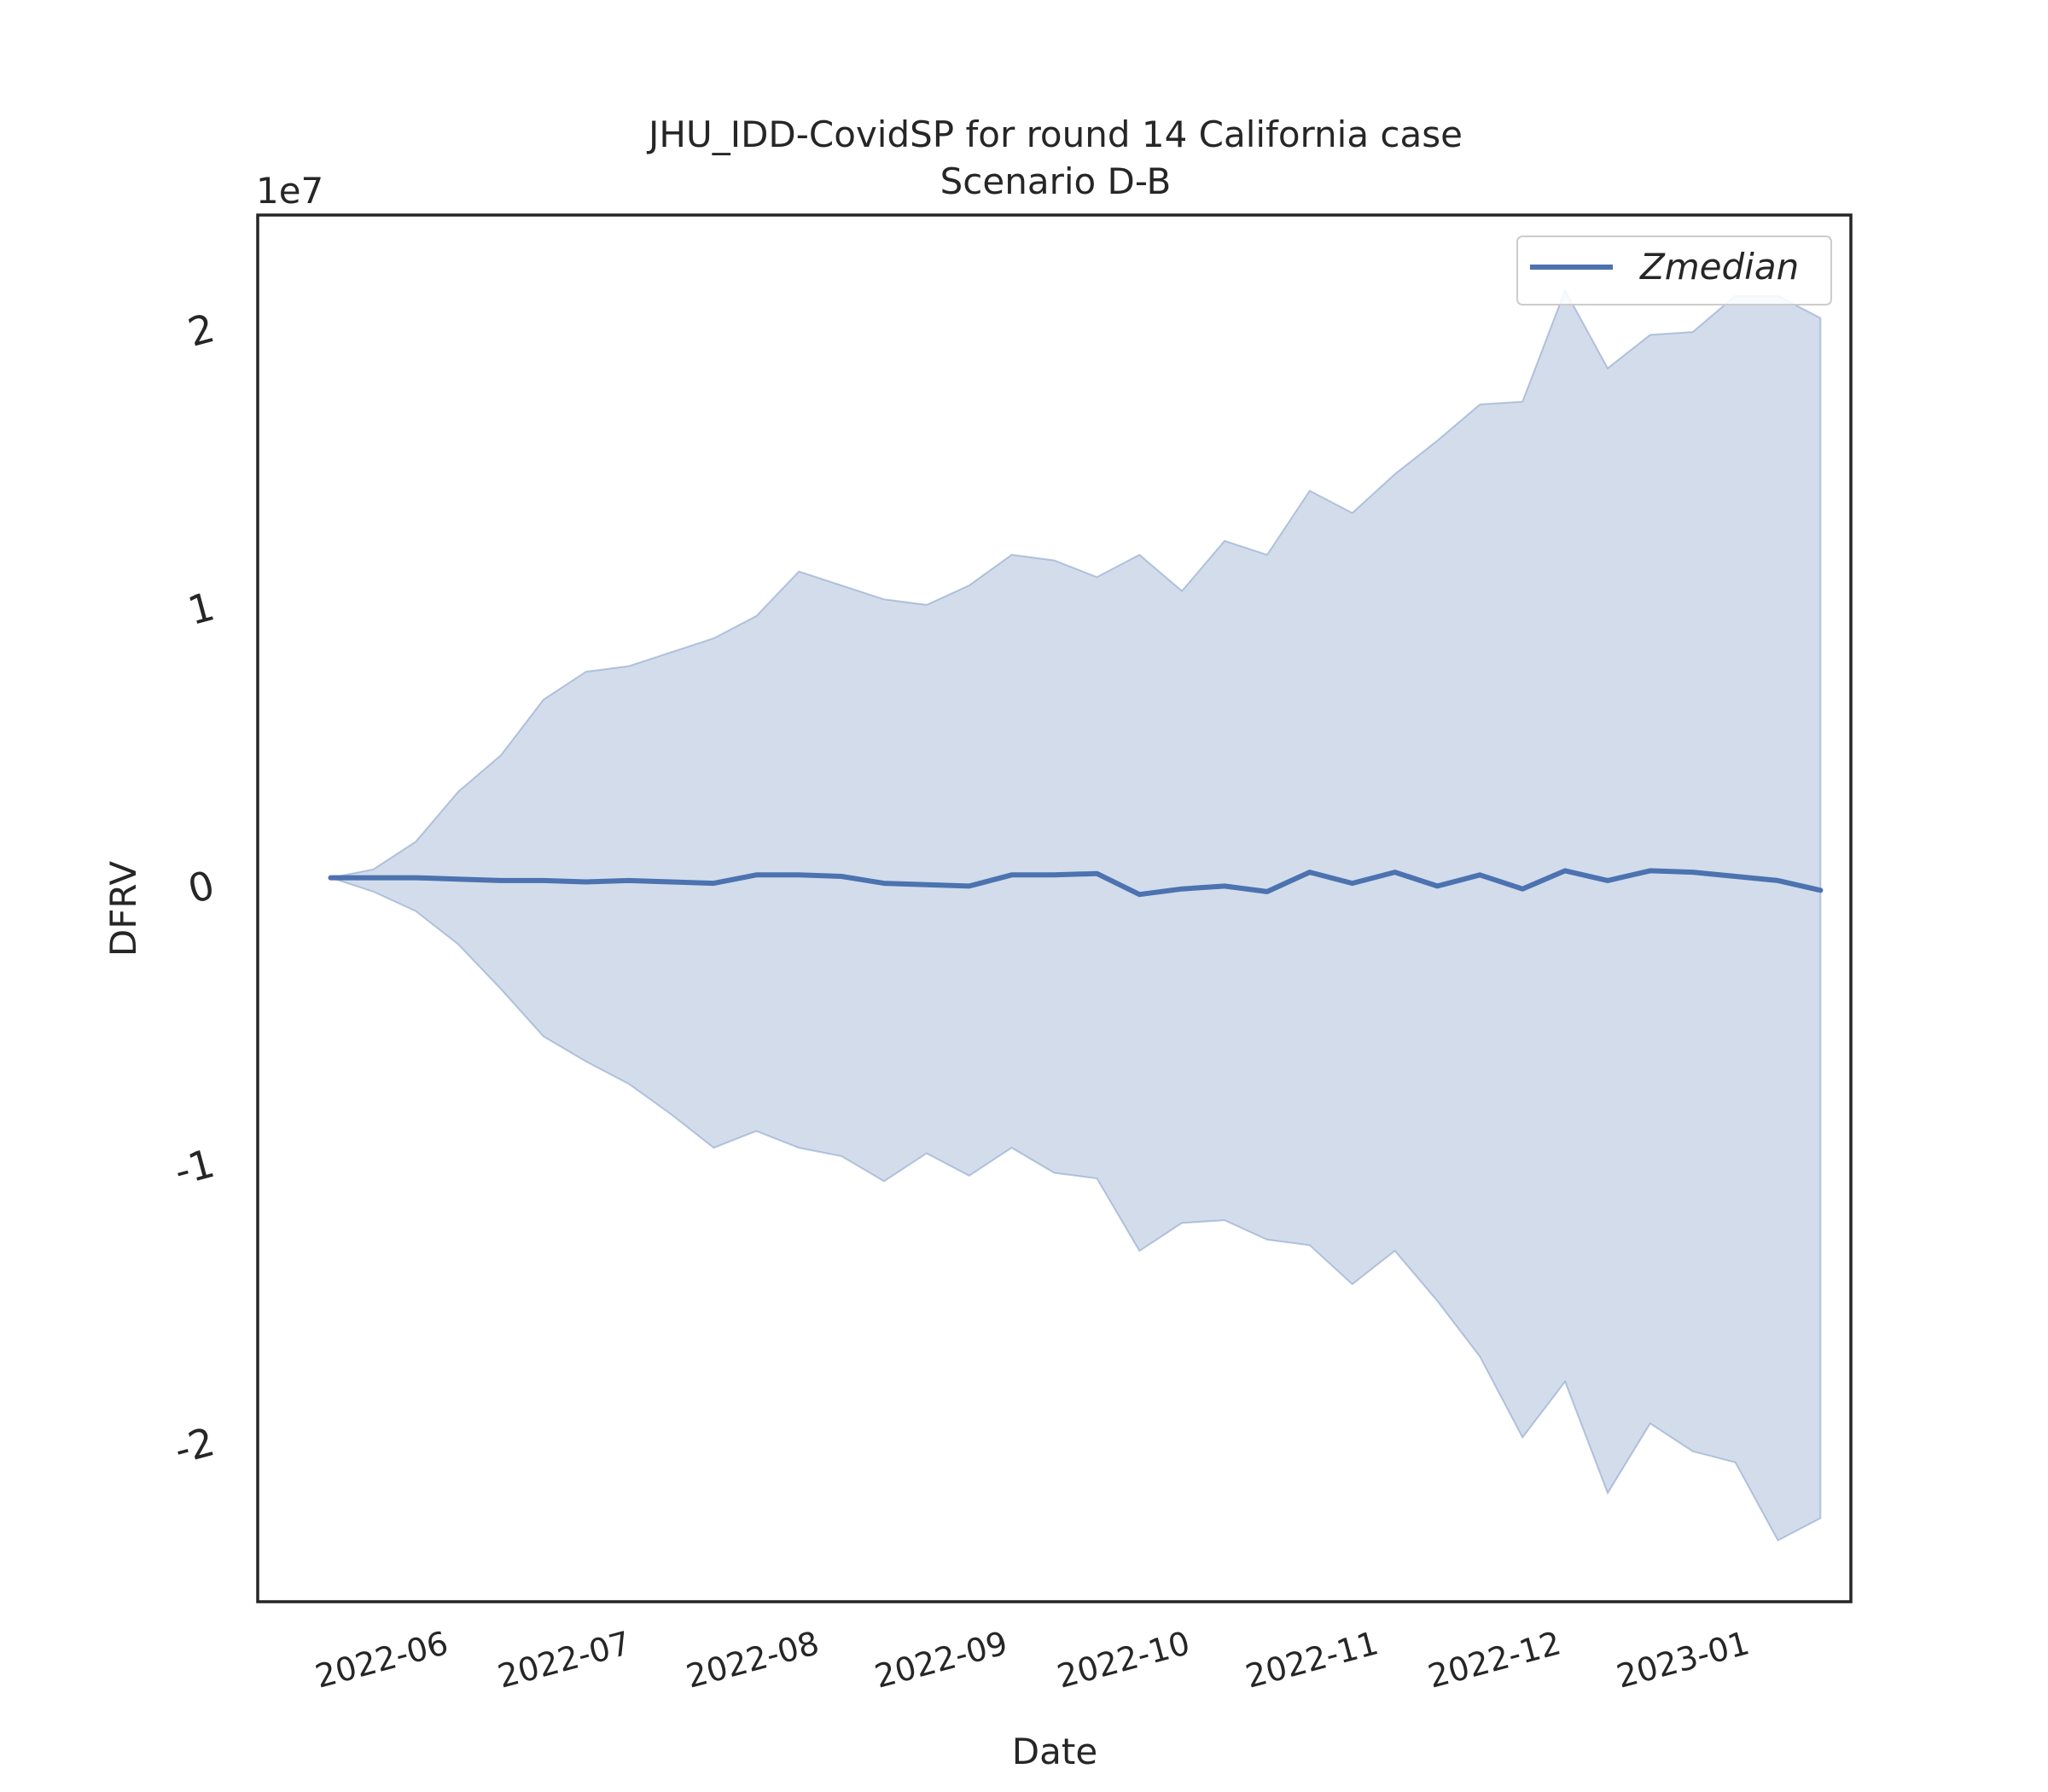 The height and width of the screenshot is (1792, 2048). Describe the element at coordinates (1312, 1660) in the screenshot. I see `x-tick-label: 2022-11` at that location.